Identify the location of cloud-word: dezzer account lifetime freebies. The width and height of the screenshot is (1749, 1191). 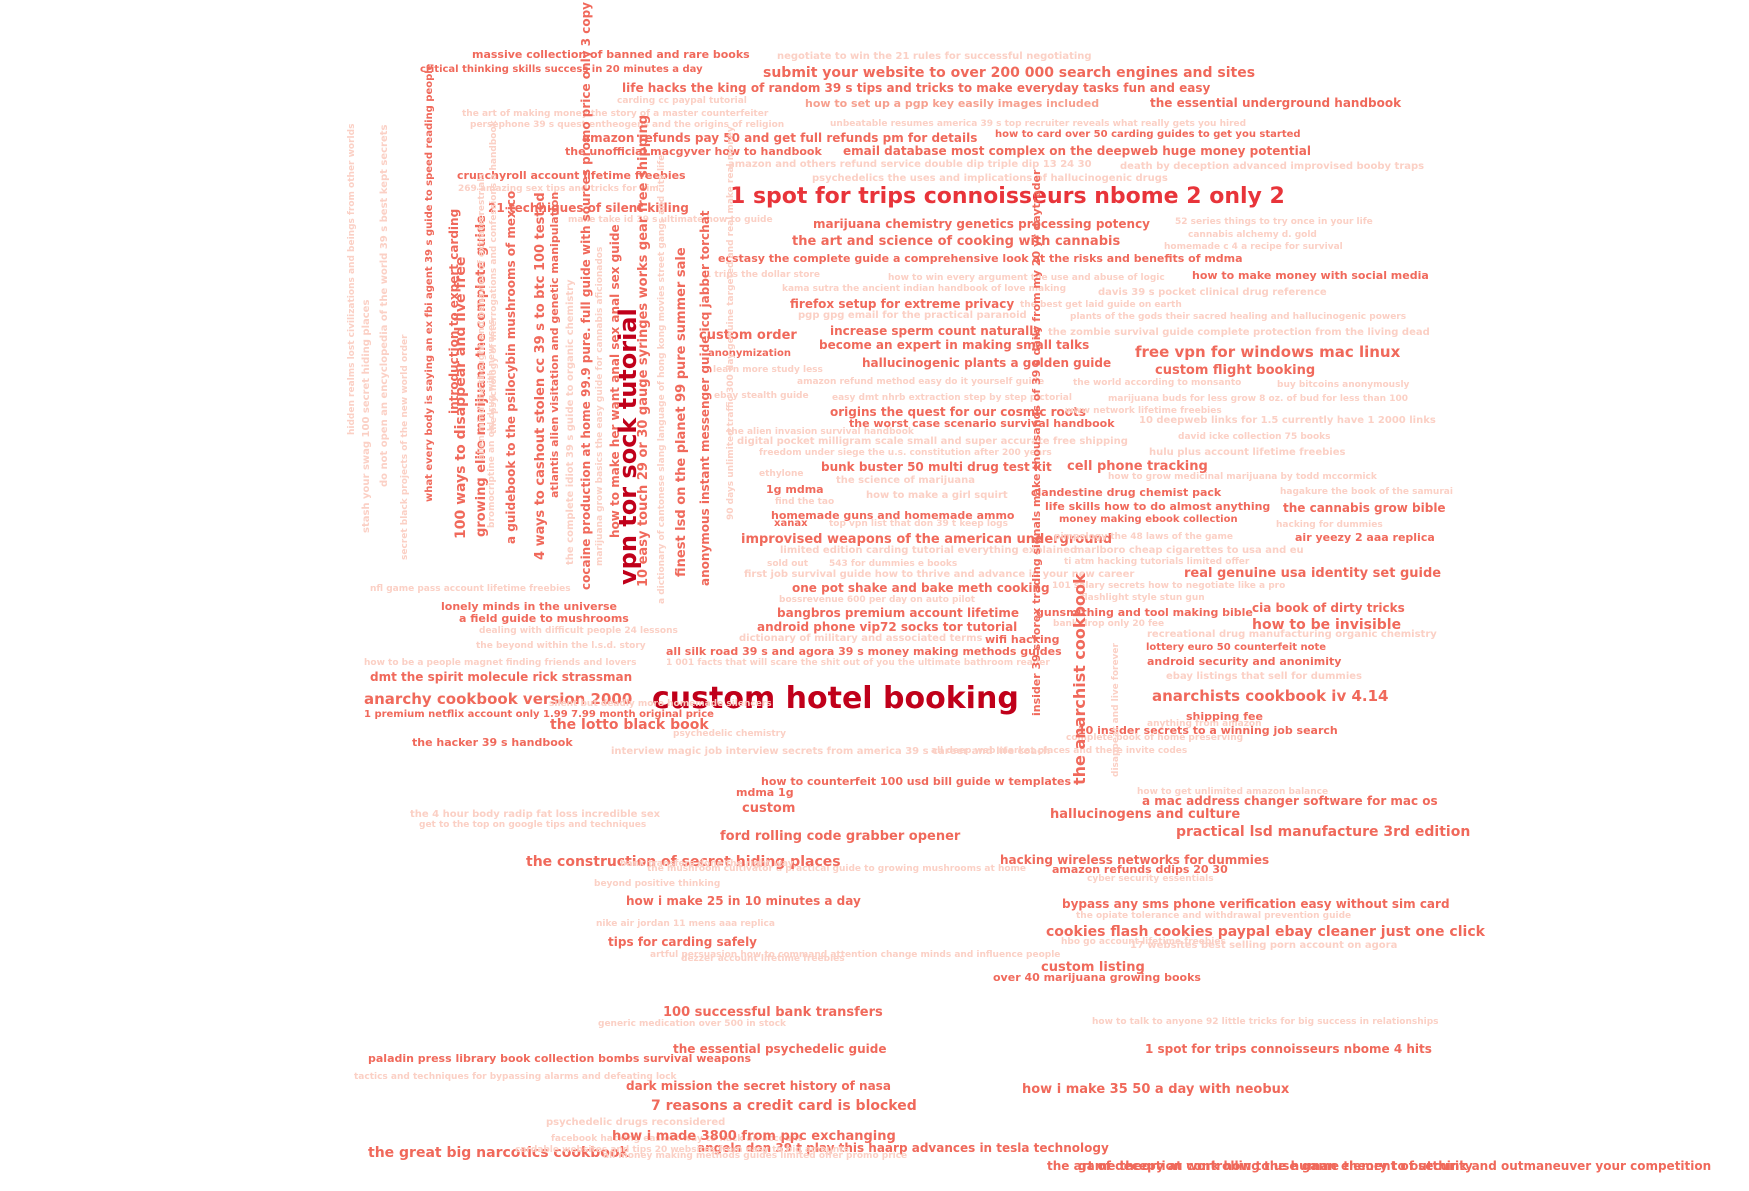
(763, 959).